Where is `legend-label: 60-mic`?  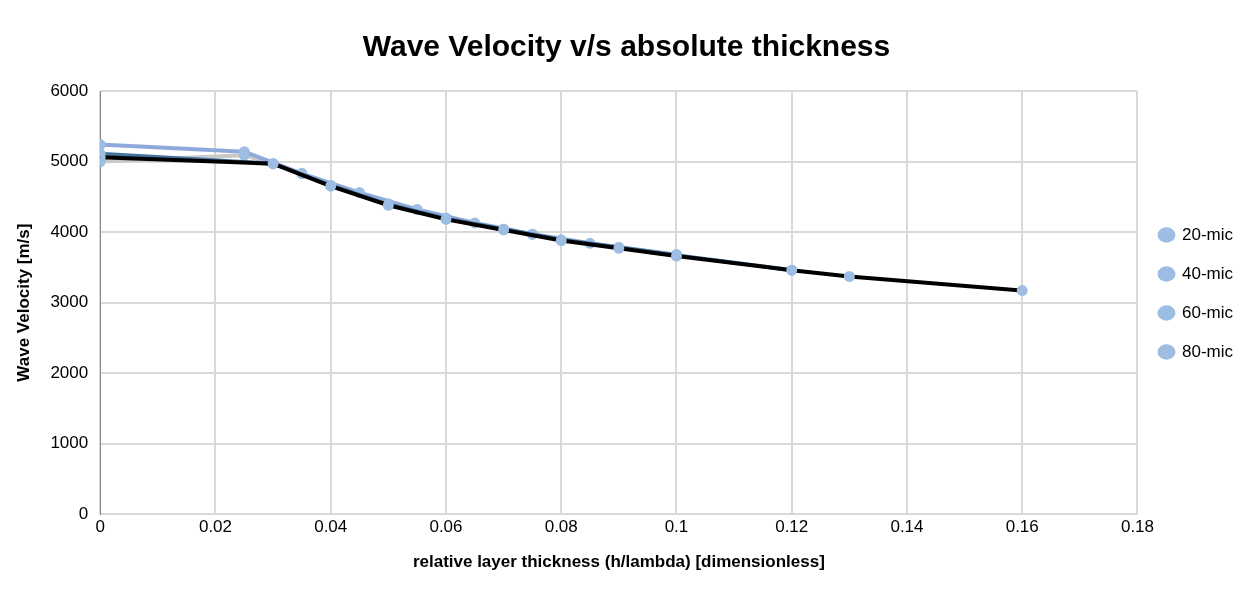
legend-label: 60-mic is located at coordinates (1207, 312).